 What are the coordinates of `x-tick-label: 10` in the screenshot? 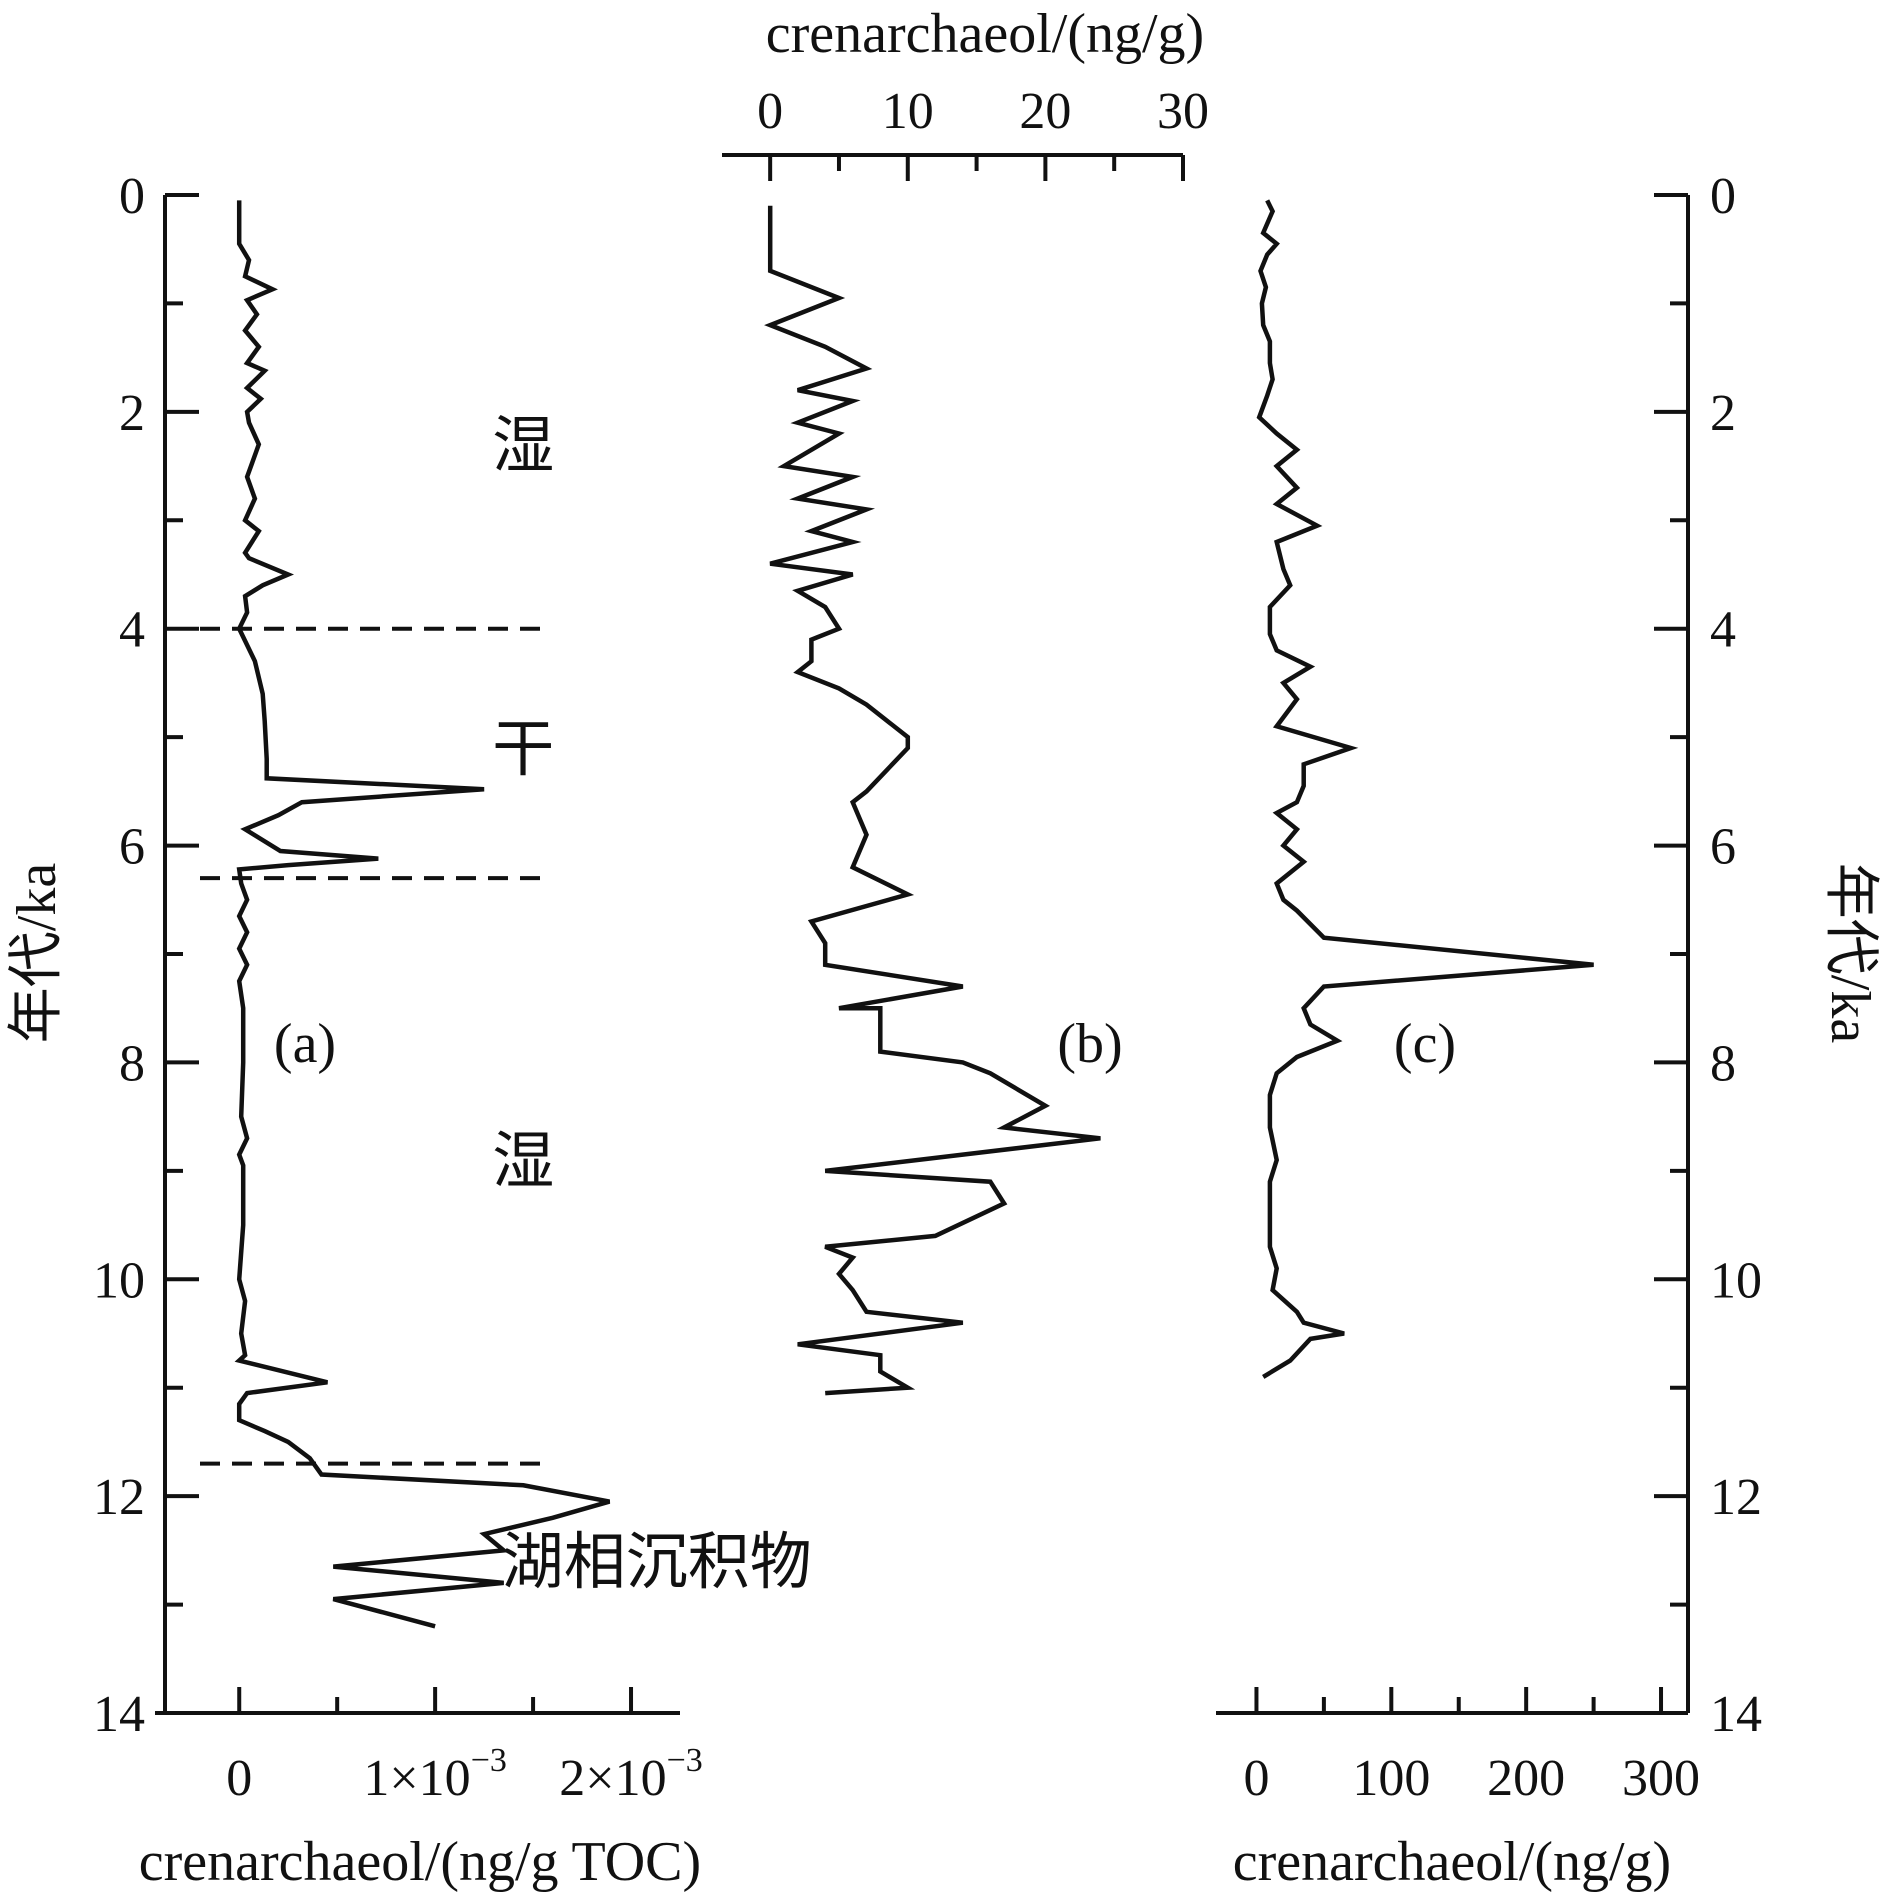 It's located at (908, 111).